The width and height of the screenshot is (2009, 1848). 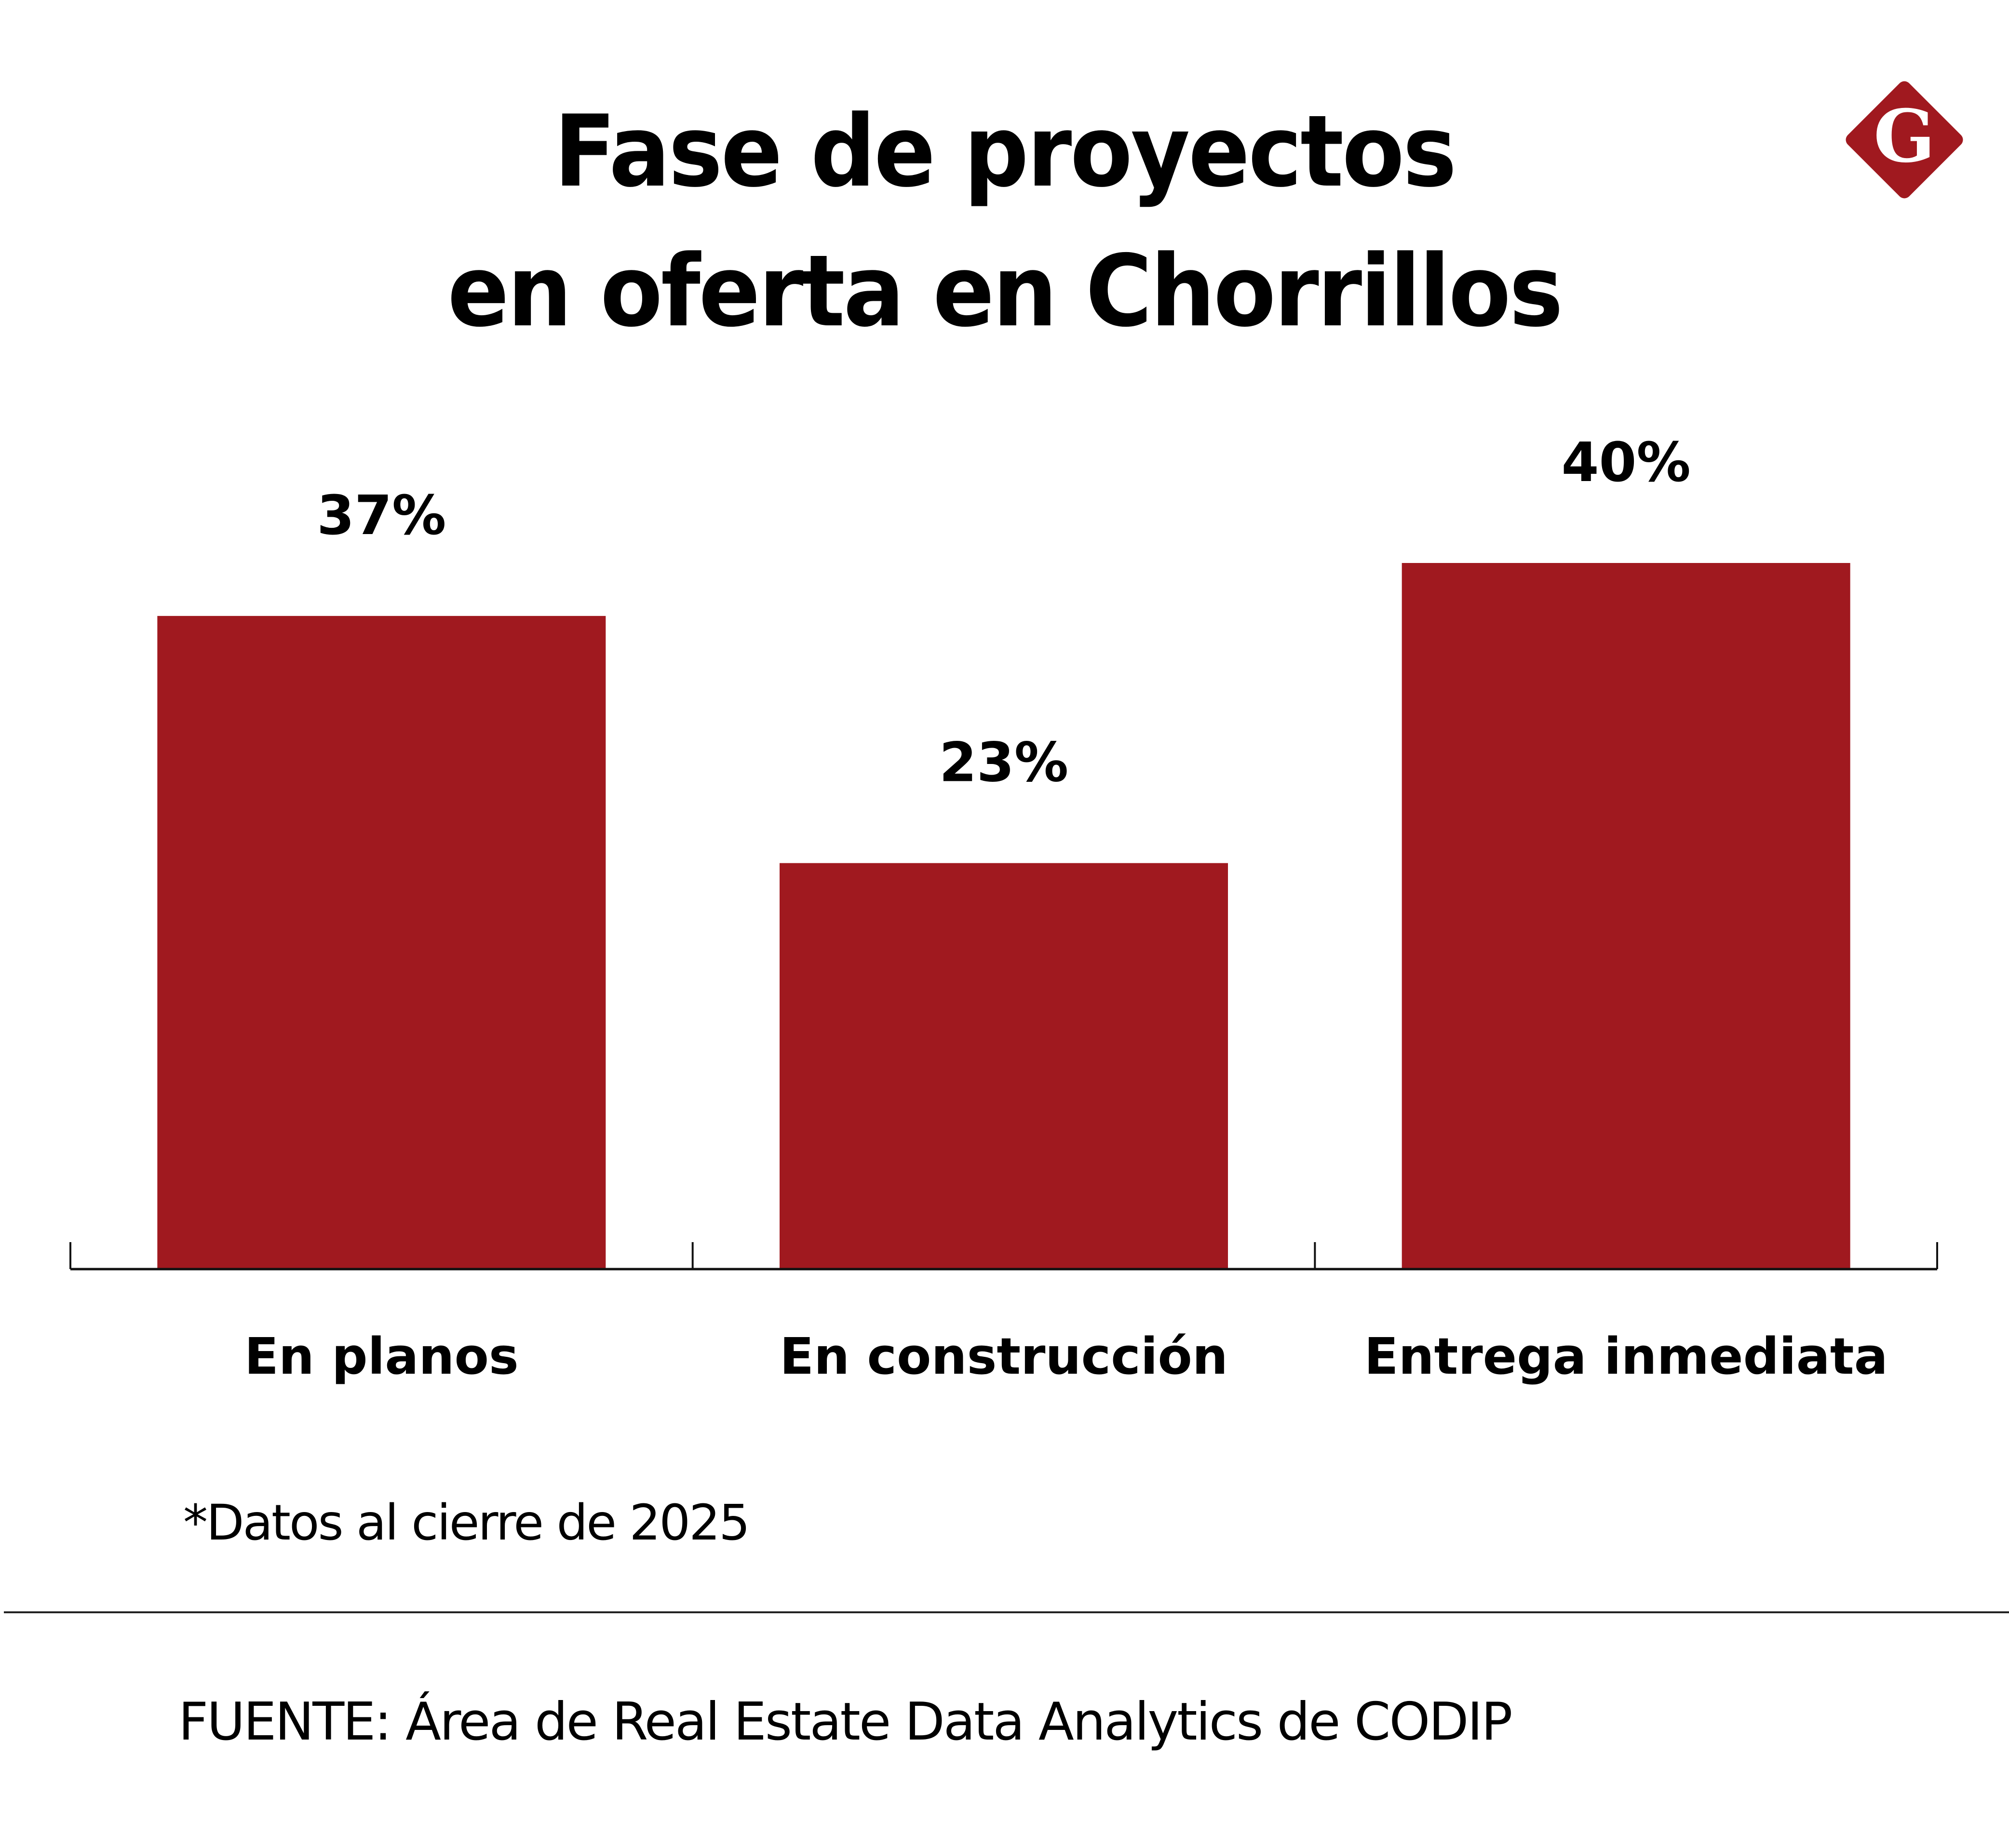 What do you see at coordinates (1003, 763) in the screenshot?
I see `value-label: 23%` at bounding box center [1003, 763].